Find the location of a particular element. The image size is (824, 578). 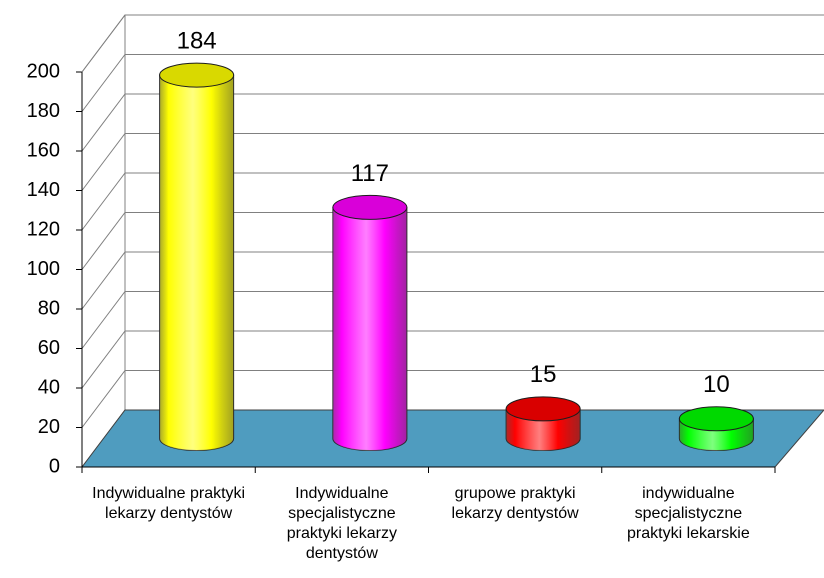

y-tick-label: 160 is located at coordinates (43, 150).